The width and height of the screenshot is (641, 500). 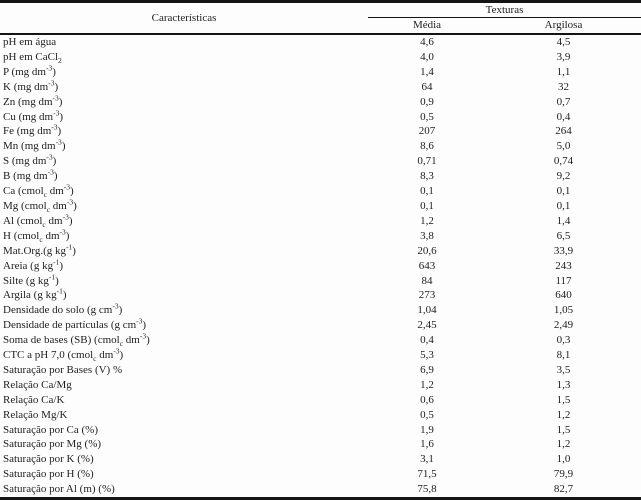 I want to click on value-media: 5,3, so click(x=427, y=355).